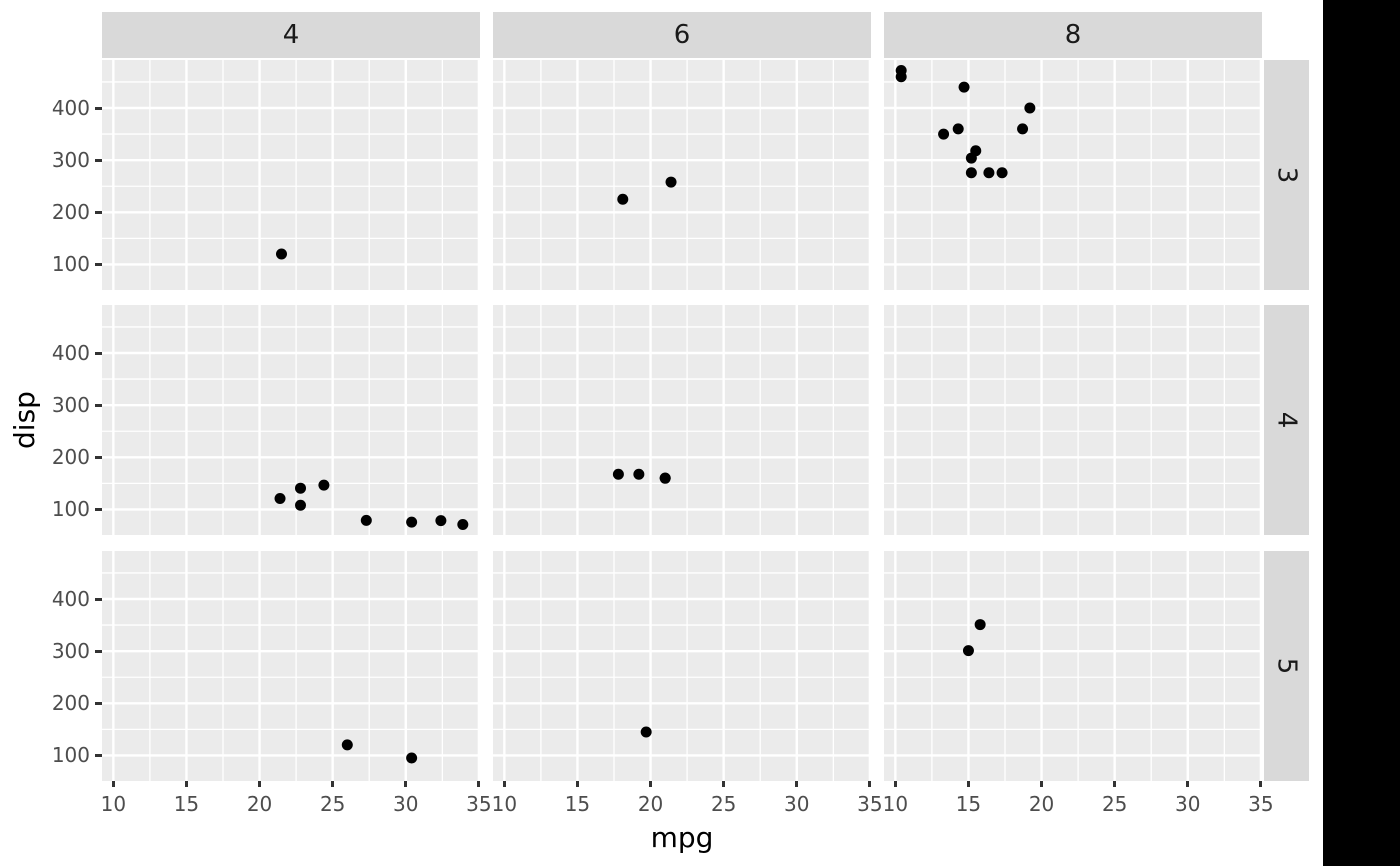  I want to click on facet-row-strip-label: 4, so click(1286, 420).